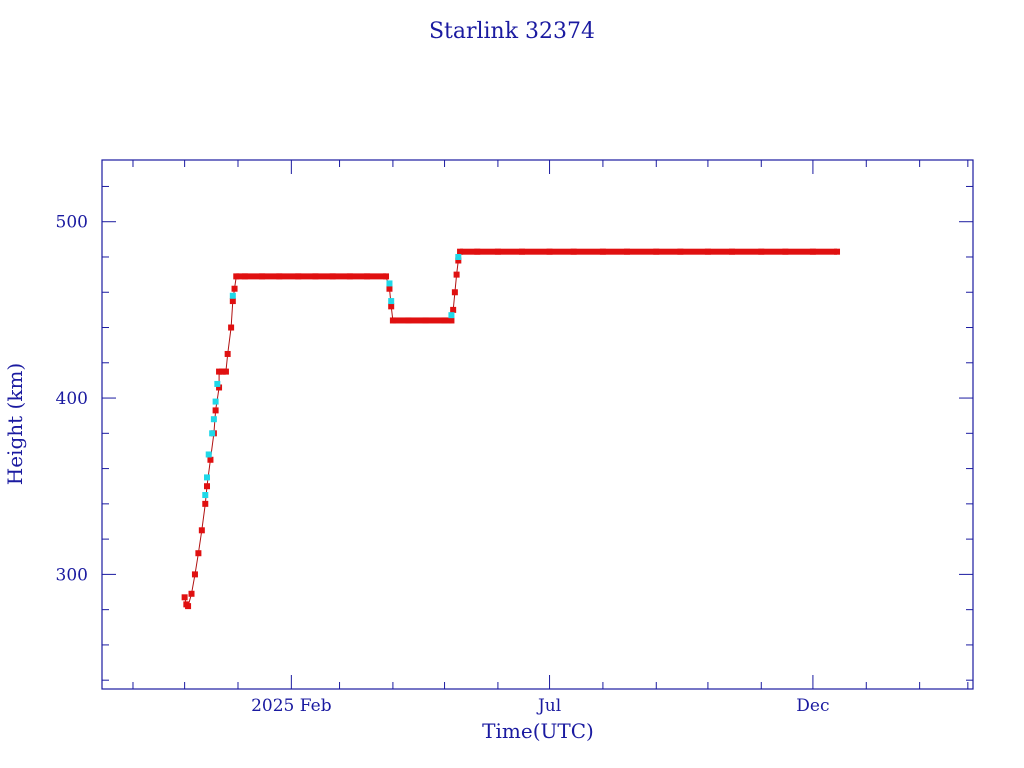 The width and height of the screenshot is (1024, 768). Describe the element at coordinates (72, 575) in the screenshot. I see `y-tick-label: 300` at that location.